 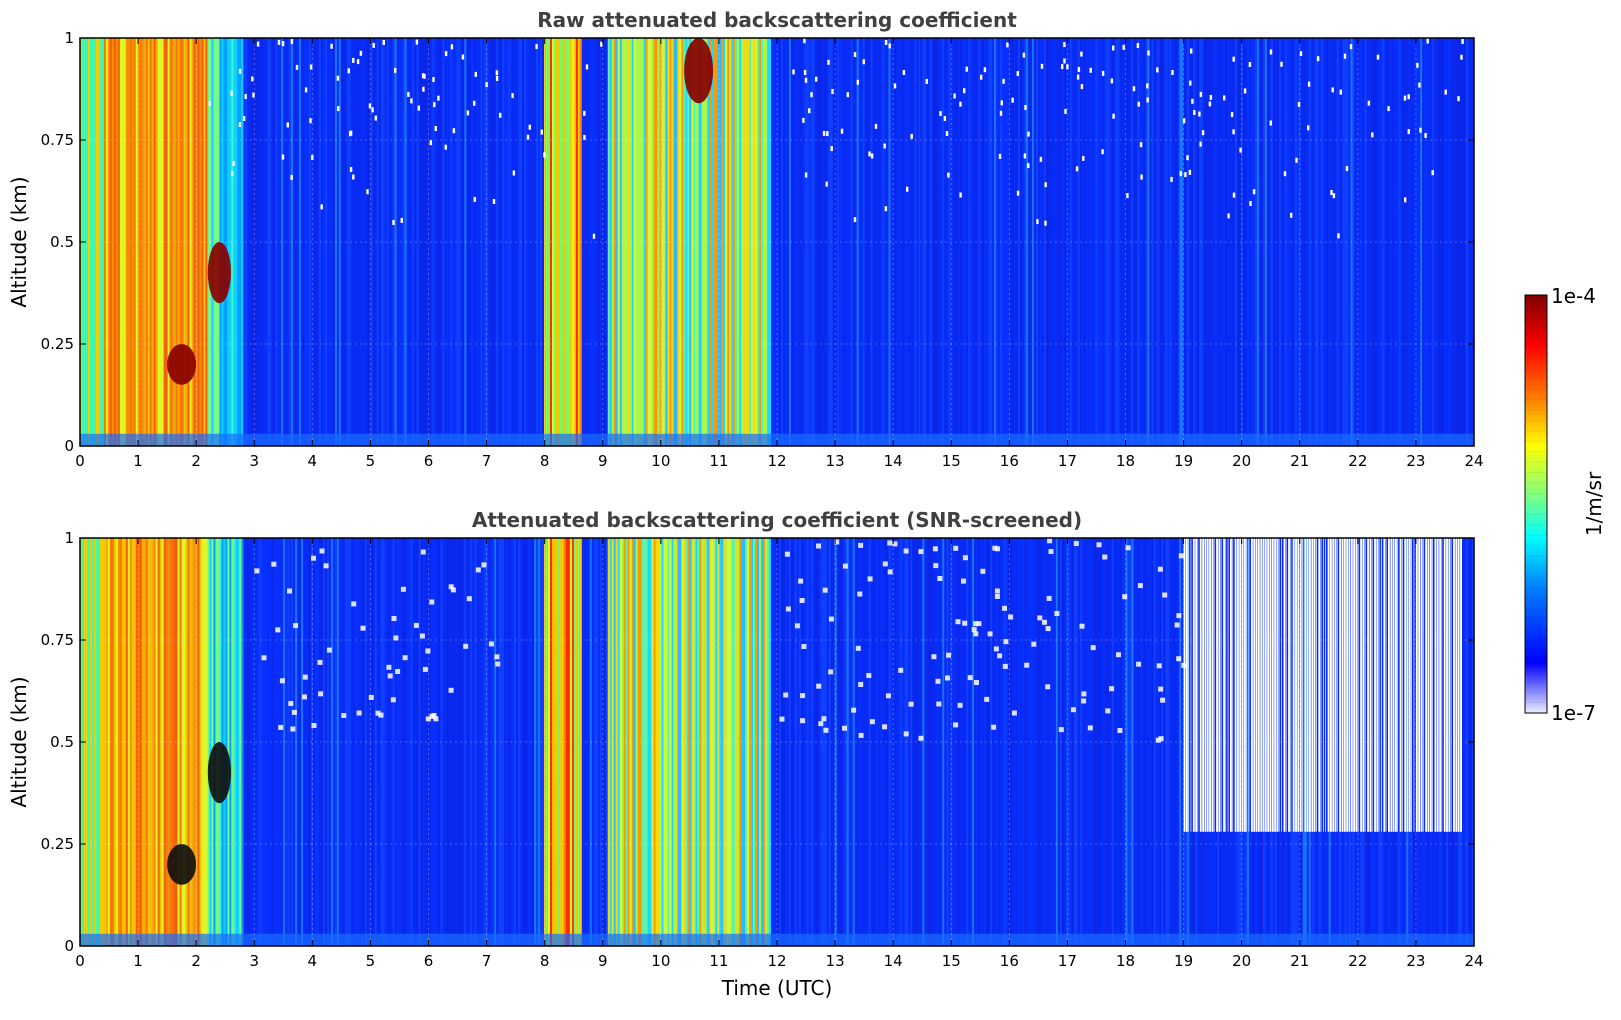 I want to click on y-tick-label: 1, so click(x=69, y=538).